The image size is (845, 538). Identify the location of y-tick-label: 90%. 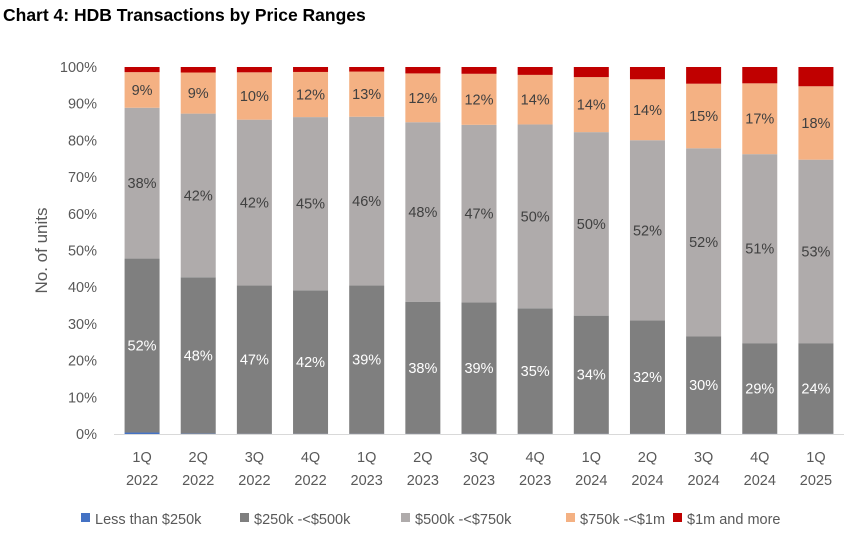
(82, 105).